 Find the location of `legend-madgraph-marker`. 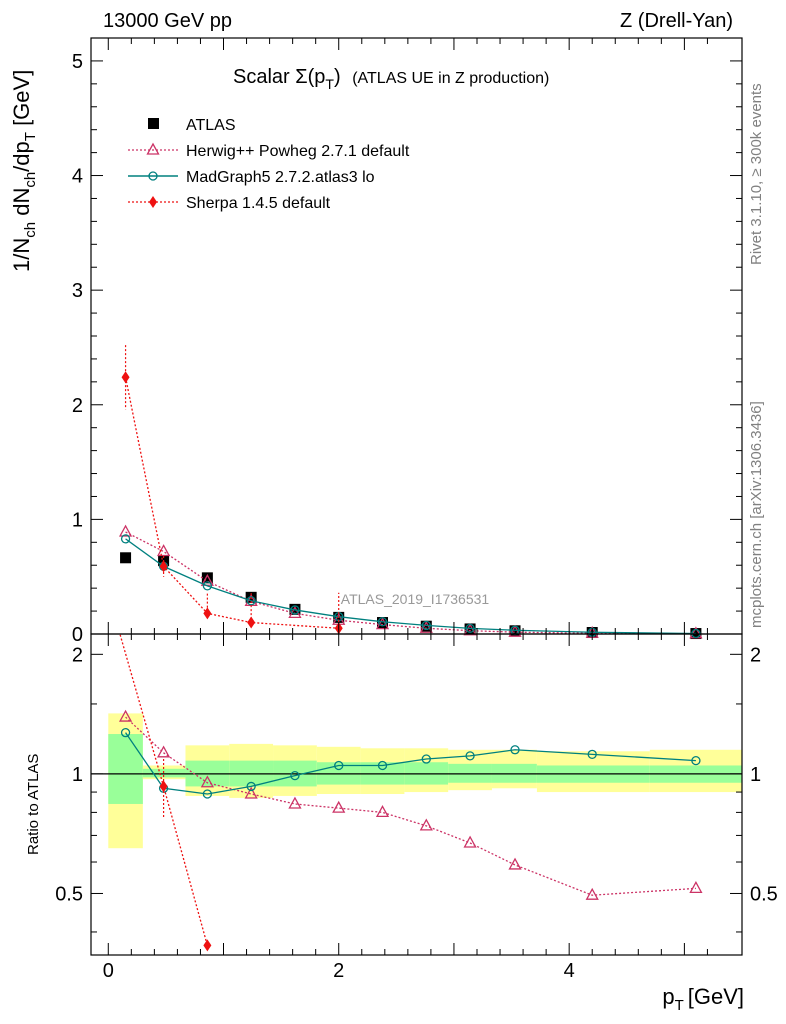

legend-madgraph-marker is located at coordinates (153, 176).